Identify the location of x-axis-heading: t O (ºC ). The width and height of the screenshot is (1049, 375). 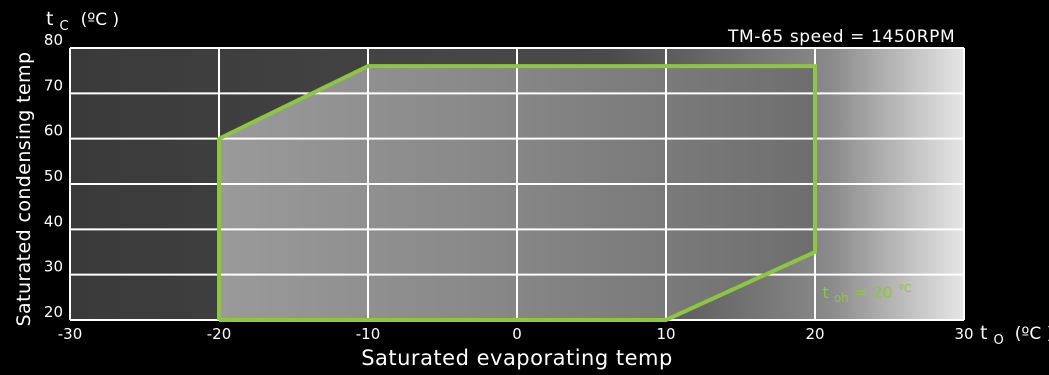
(1014, 335).